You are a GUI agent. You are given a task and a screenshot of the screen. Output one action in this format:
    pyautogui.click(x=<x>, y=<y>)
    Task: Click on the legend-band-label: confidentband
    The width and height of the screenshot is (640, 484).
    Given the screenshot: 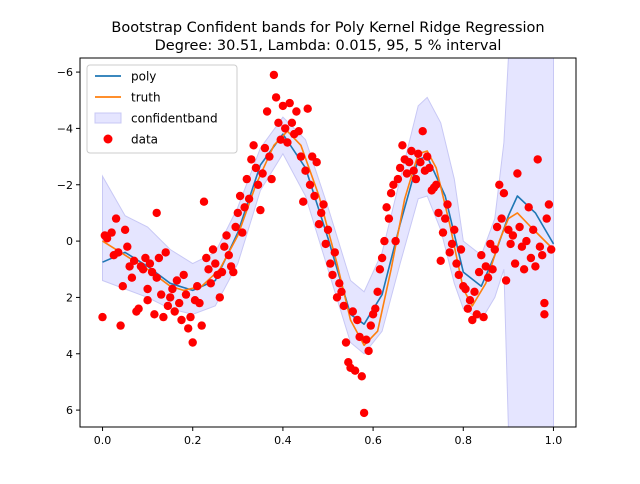 What is the action you would take?
    pyautogui.click(x=174, y=119)
    